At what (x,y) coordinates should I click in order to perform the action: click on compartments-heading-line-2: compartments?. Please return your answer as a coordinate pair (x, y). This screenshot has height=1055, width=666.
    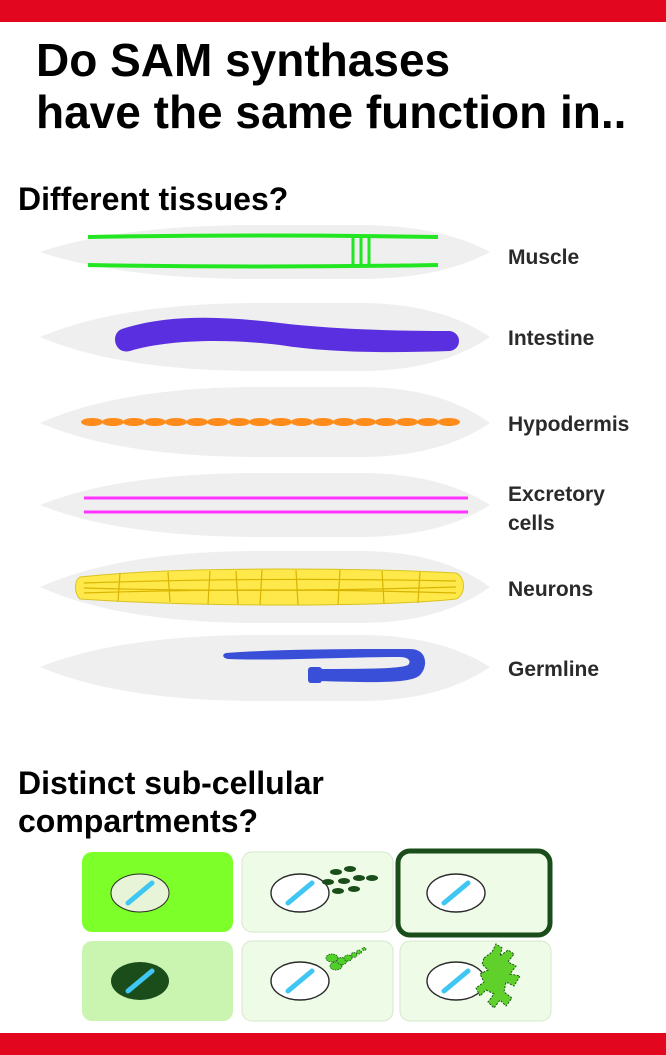
    Looking at the image, I should click on (138, 821).